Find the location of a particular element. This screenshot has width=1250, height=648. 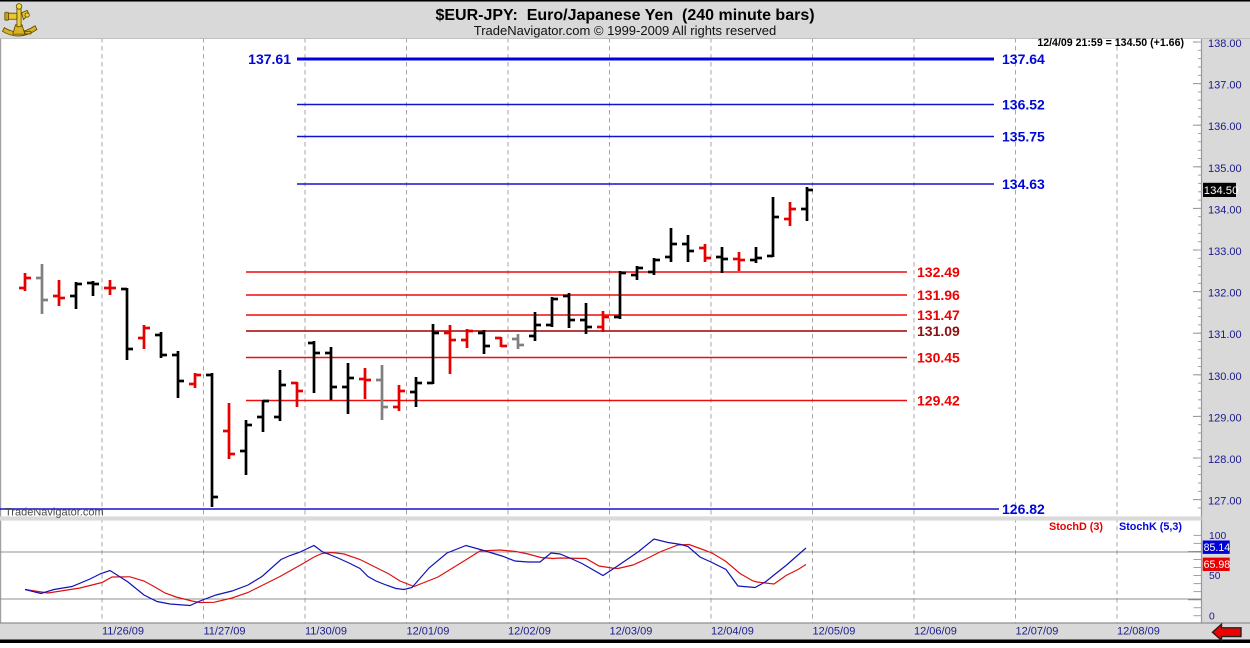

svg-text: 137.00 is located at coordinates (1225, 86).